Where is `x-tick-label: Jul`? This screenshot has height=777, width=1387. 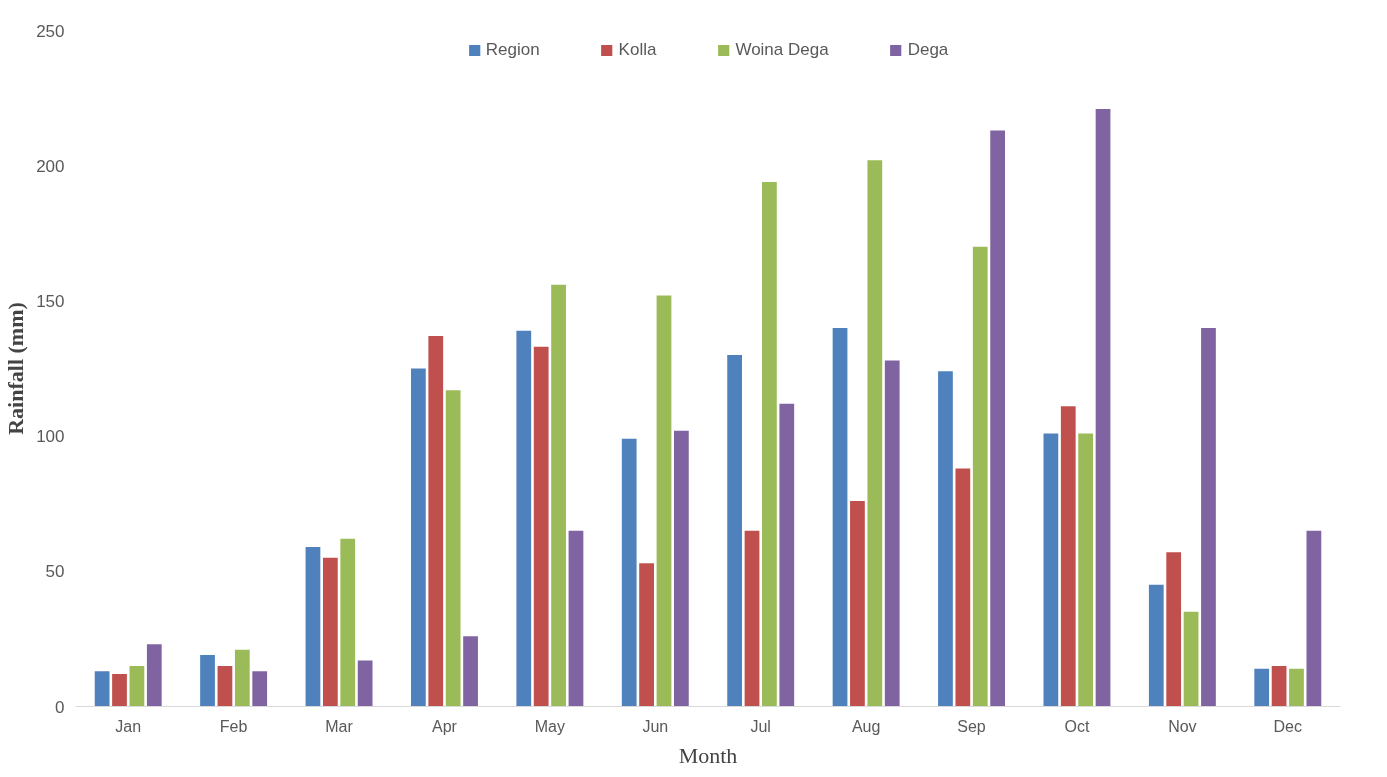 x-tick-label: Jul is located at coordinates (760, 726).